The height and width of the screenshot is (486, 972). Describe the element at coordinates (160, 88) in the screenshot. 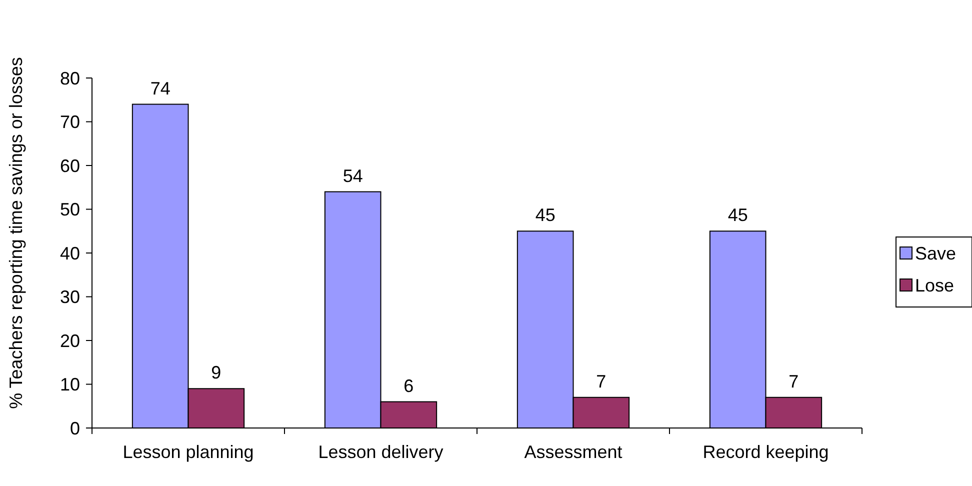

I see `data-label: 74` at that location.